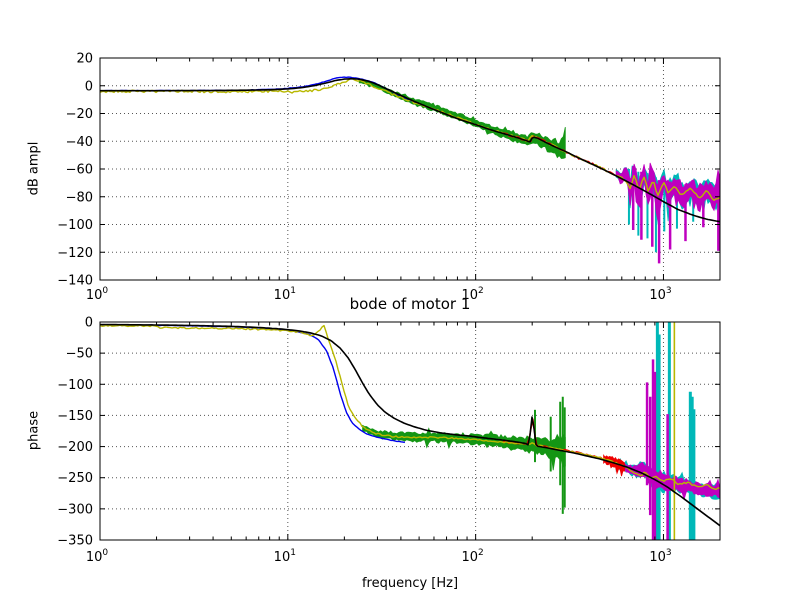  Describe the element at coordinates (410, 304) in the screenshot. I see `subplot-title: bode of motor 1` at that location.